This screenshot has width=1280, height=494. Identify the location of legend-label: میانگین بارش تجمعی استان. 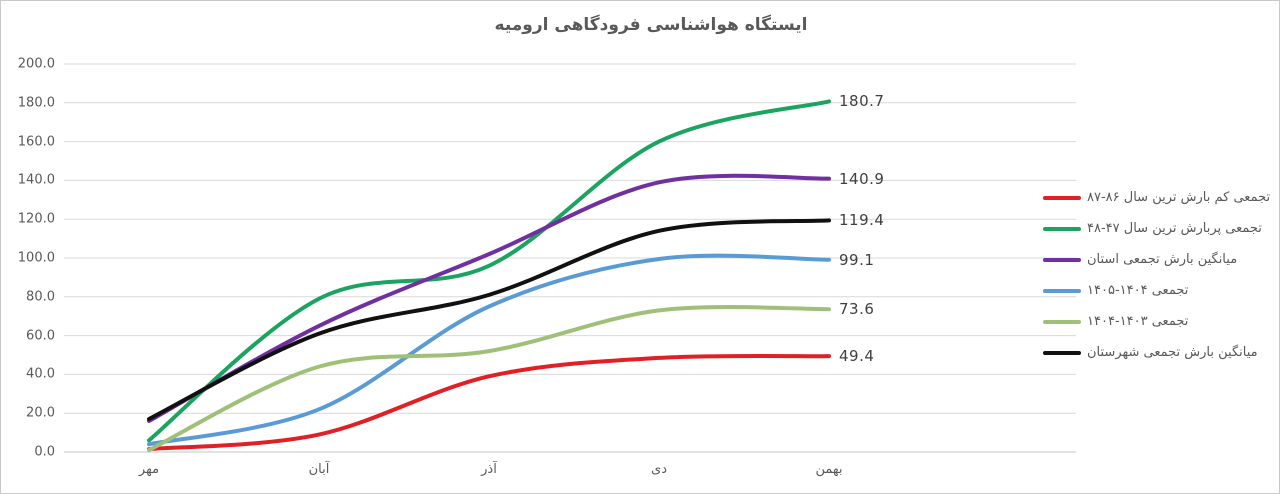
(1162, 259).